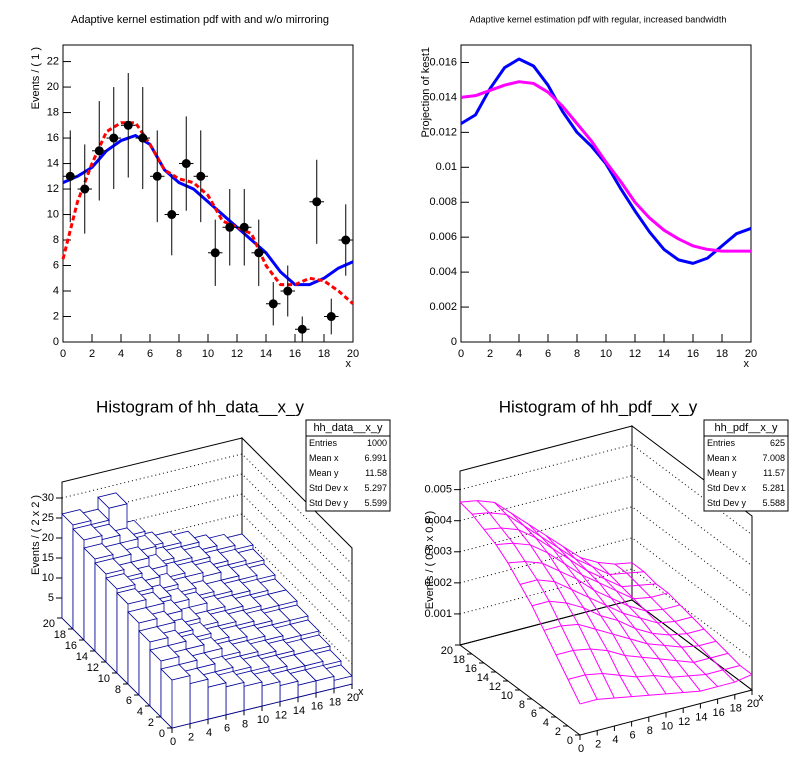 The image size is (796, 772). Describe the element at coordinates (348, 465) in the screenshot. I see `stats-box` at that location.